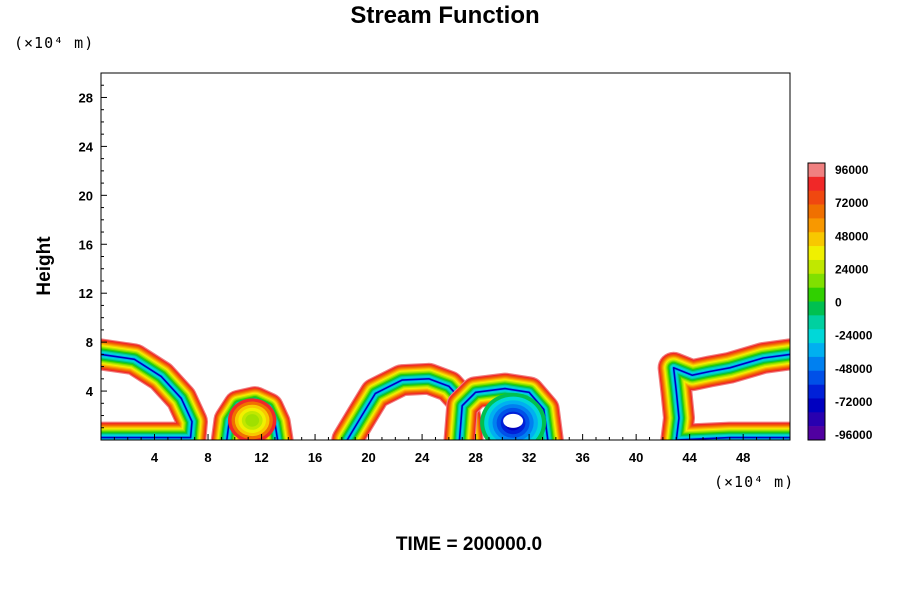  I want to click on x-tick-label: 40, so click(636, 457).